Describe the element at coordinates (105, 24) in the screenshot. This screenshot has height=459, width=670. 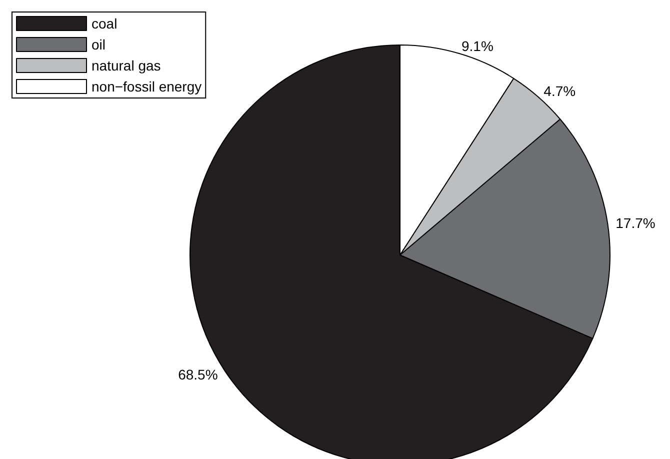
I see `legend-label: coal` at that location.